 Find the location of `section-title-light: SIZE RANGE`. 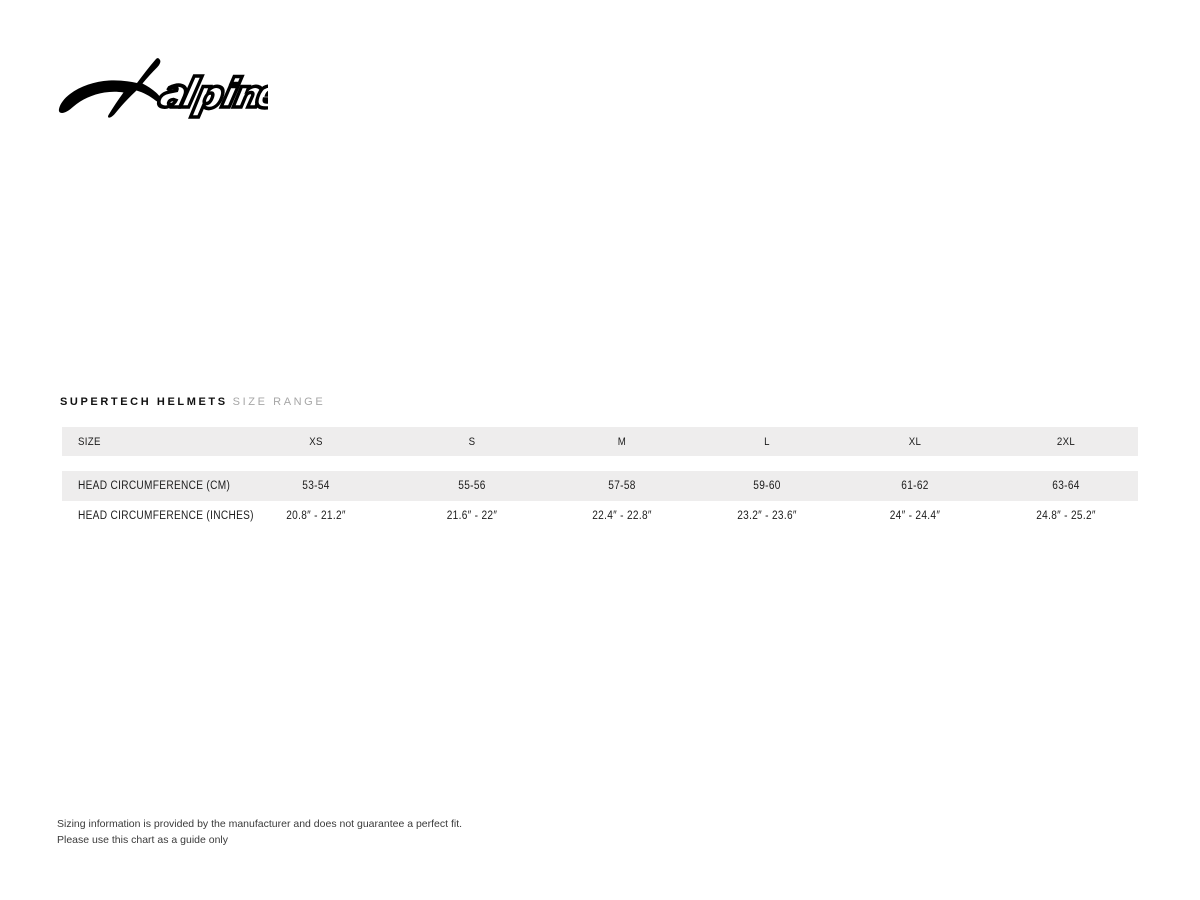

section-title-light: SIZE RANGE is located at coordinates (279, 402).